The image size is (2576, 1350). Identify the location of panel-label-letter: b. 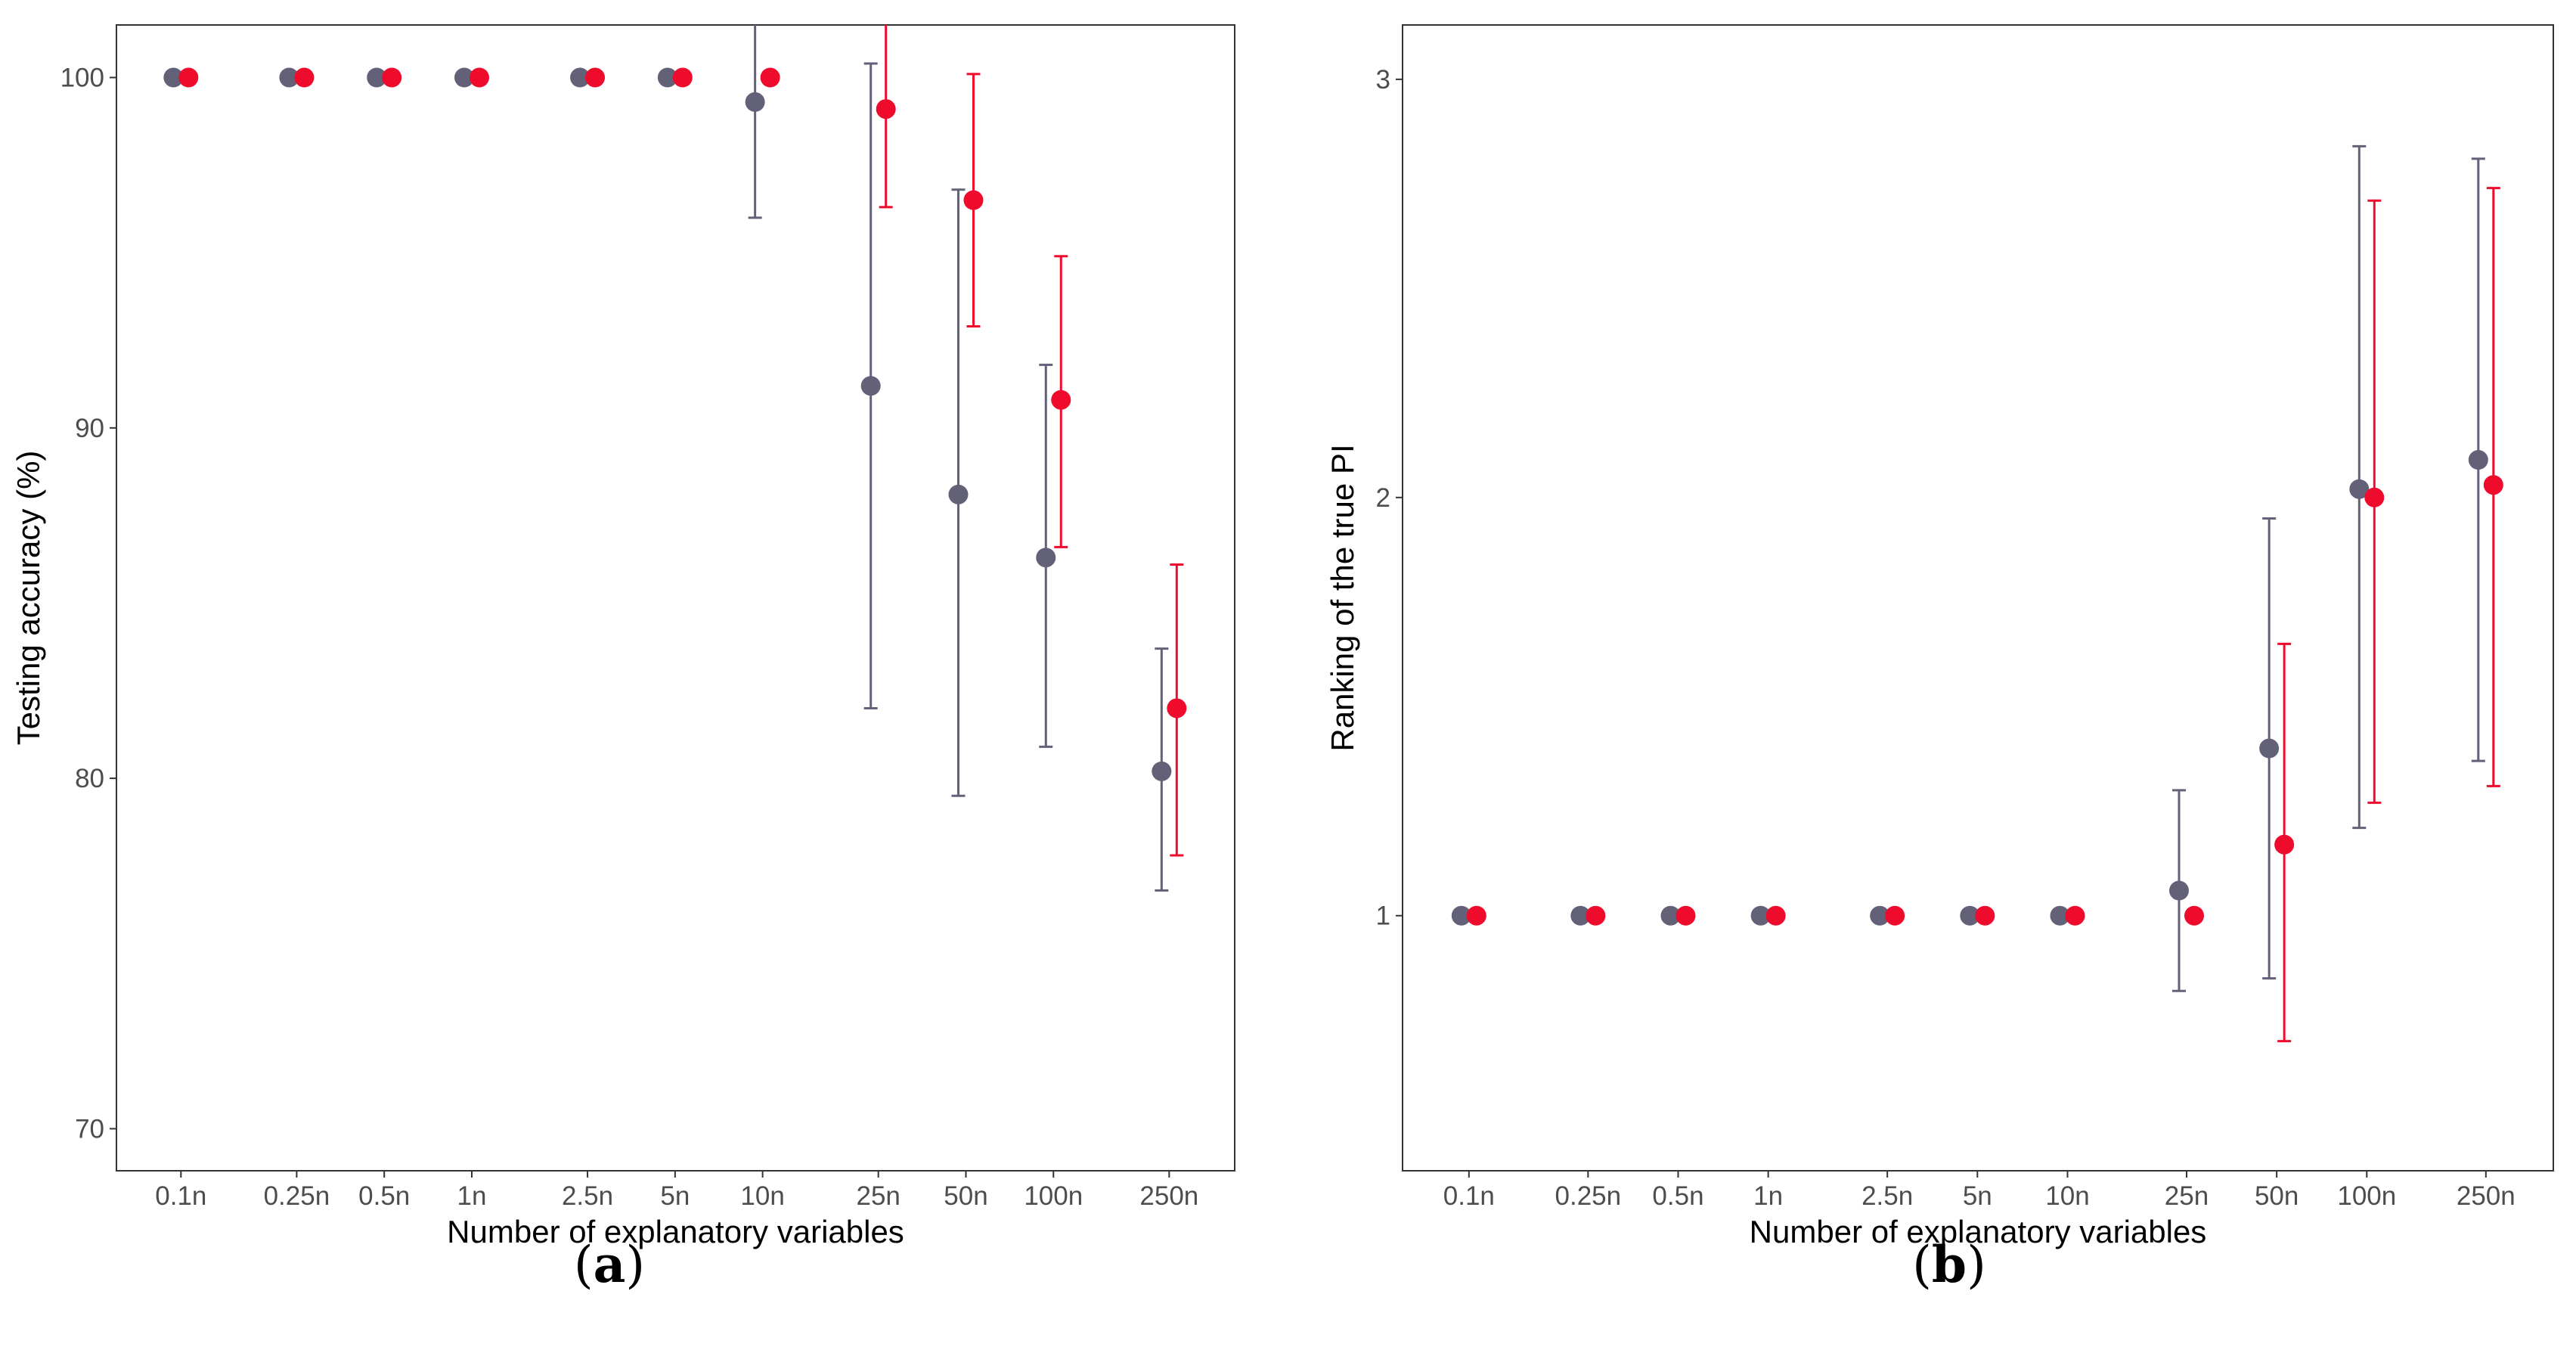
(1949, 1264).